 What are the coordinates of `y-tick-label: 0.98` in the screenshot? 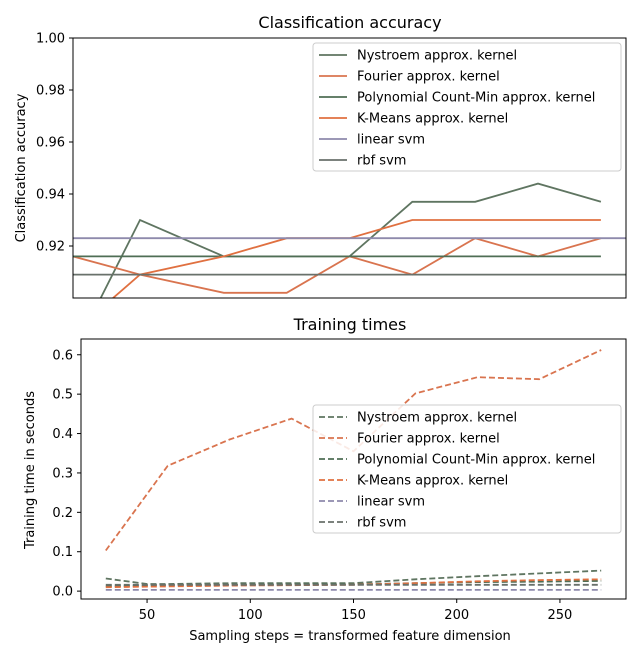 It's located at (50, 91).